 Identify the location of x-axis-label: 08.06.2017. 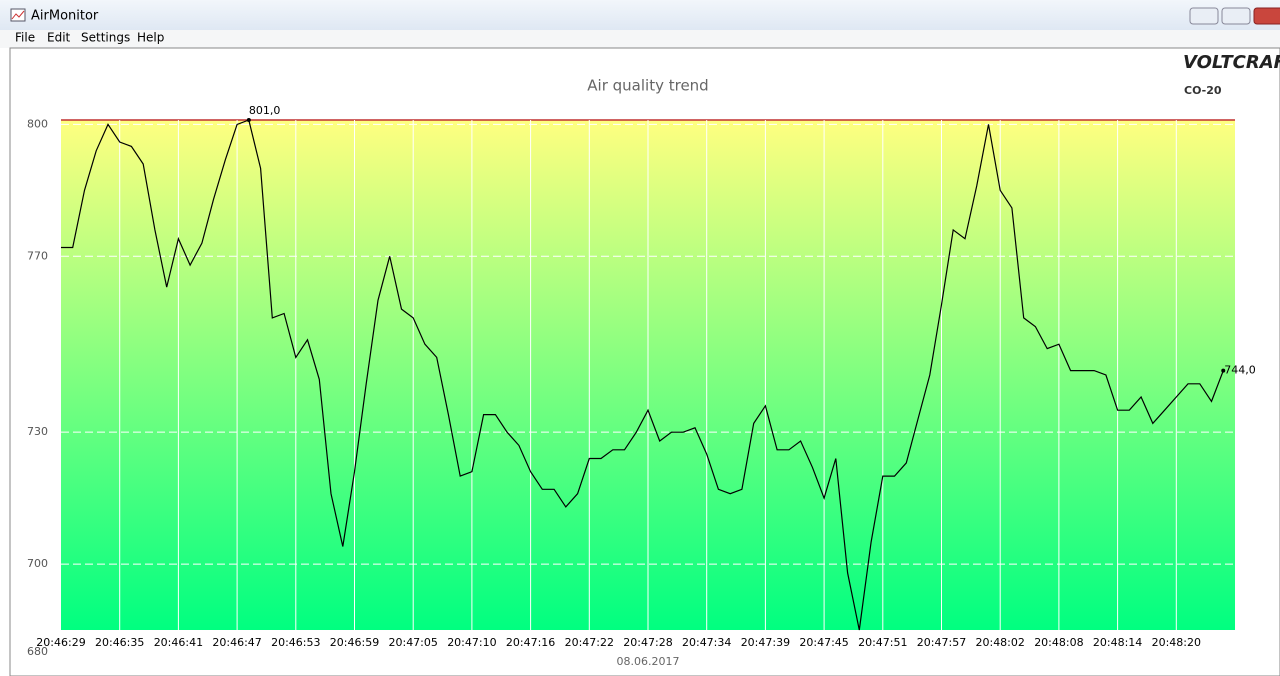
(648, 661).